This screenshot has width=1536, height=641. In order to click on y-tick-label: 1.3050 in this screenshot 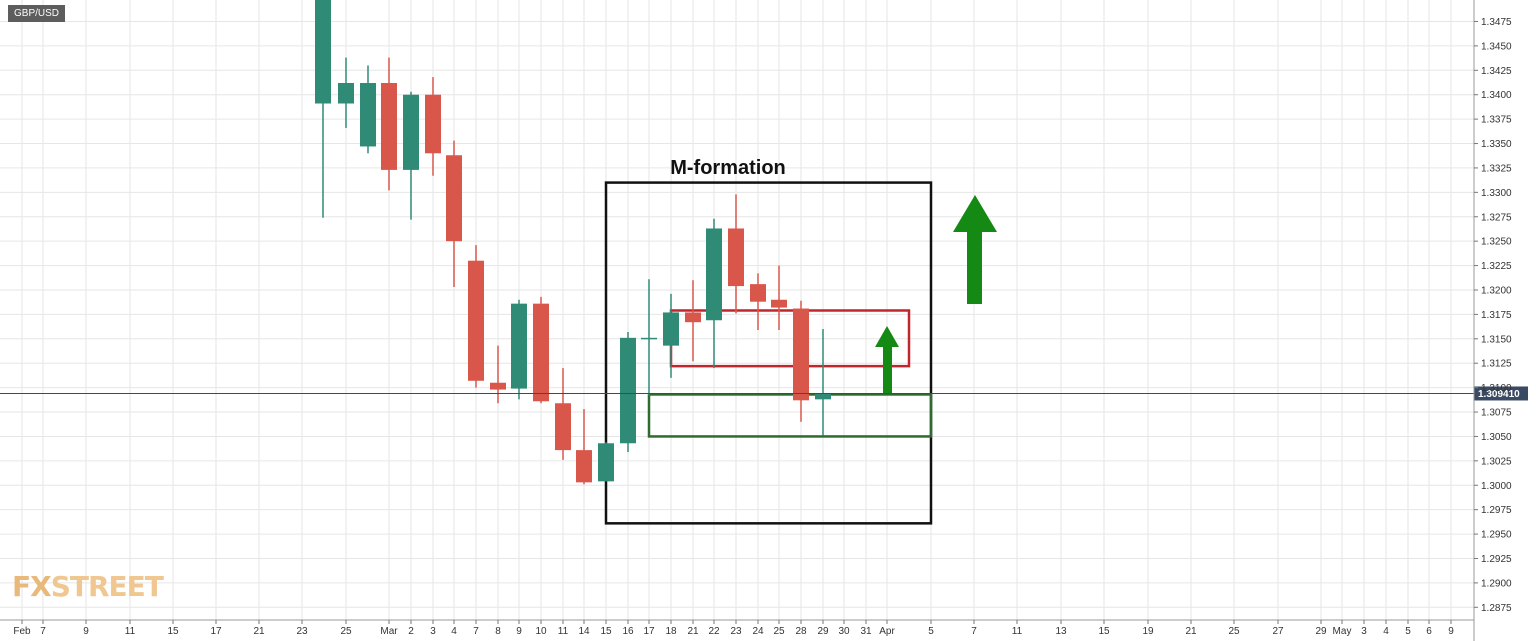, I will do `click(1496, 437)`.